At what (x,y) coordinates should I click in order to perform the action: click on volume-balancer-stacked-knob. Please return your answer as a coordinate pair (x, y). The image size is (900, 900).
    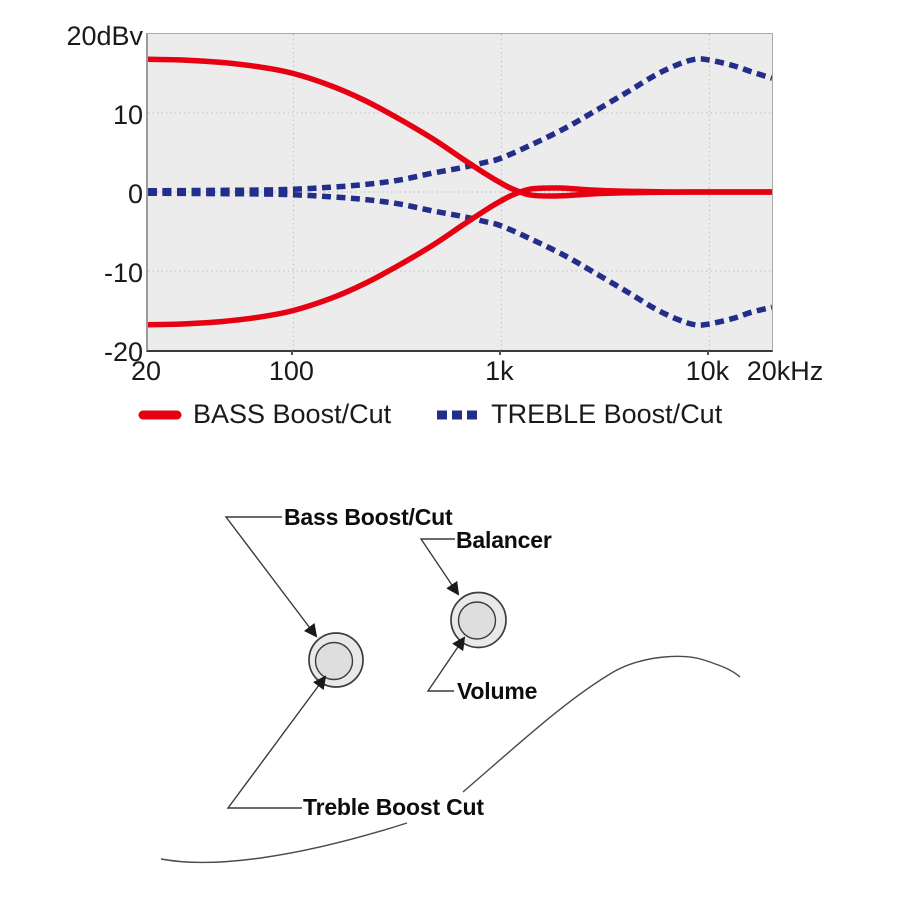
    Looking at the image, I should click on (478, 620).